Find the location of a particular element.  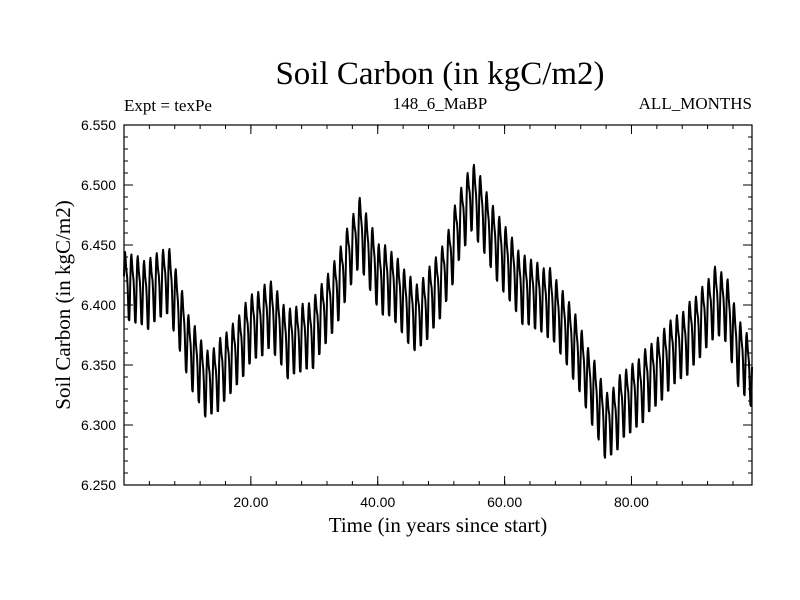

chart-title: Soil Carbon (in kgC/m2) is located at coordinates (440, 74).